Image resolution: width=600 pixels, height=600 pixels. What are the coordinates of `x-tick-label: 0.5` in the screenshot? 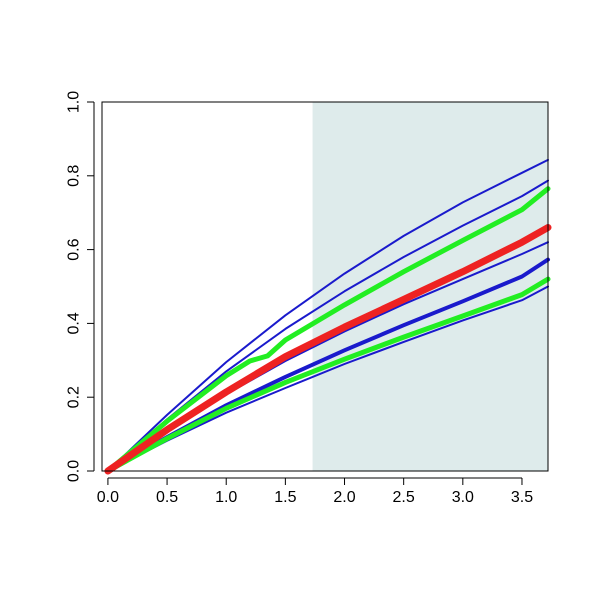 It's located at (167, 497).